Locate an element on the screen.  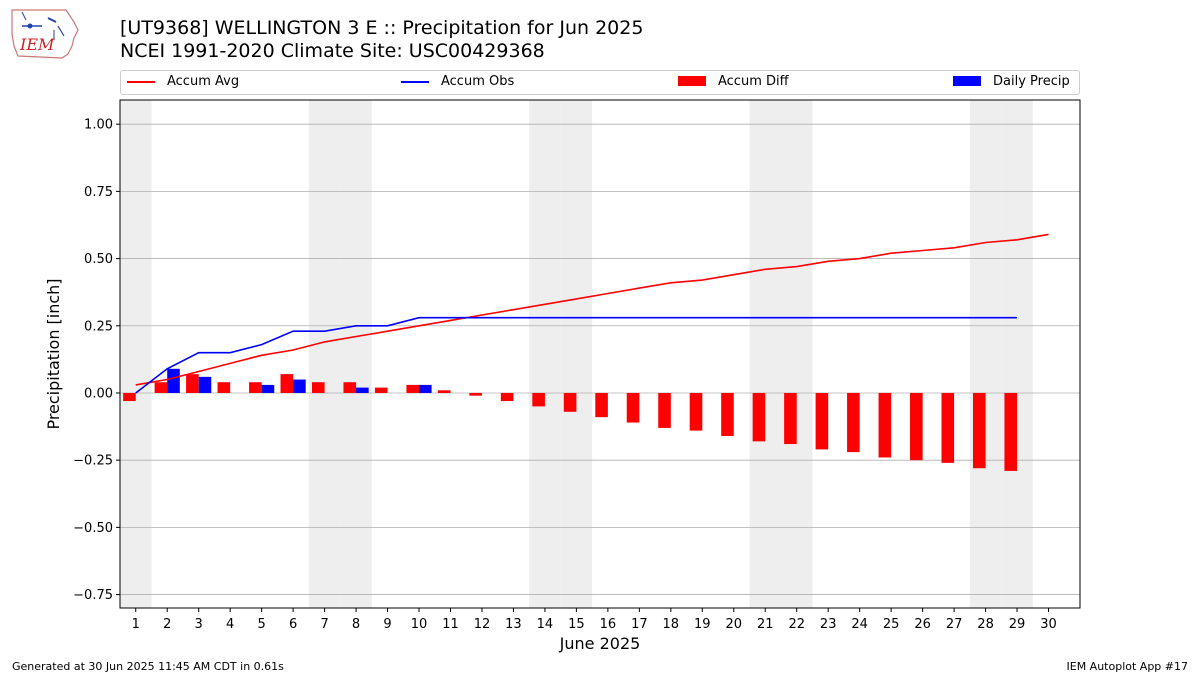
y-tick-label: −0.50 is located at coordinates (93, 528).